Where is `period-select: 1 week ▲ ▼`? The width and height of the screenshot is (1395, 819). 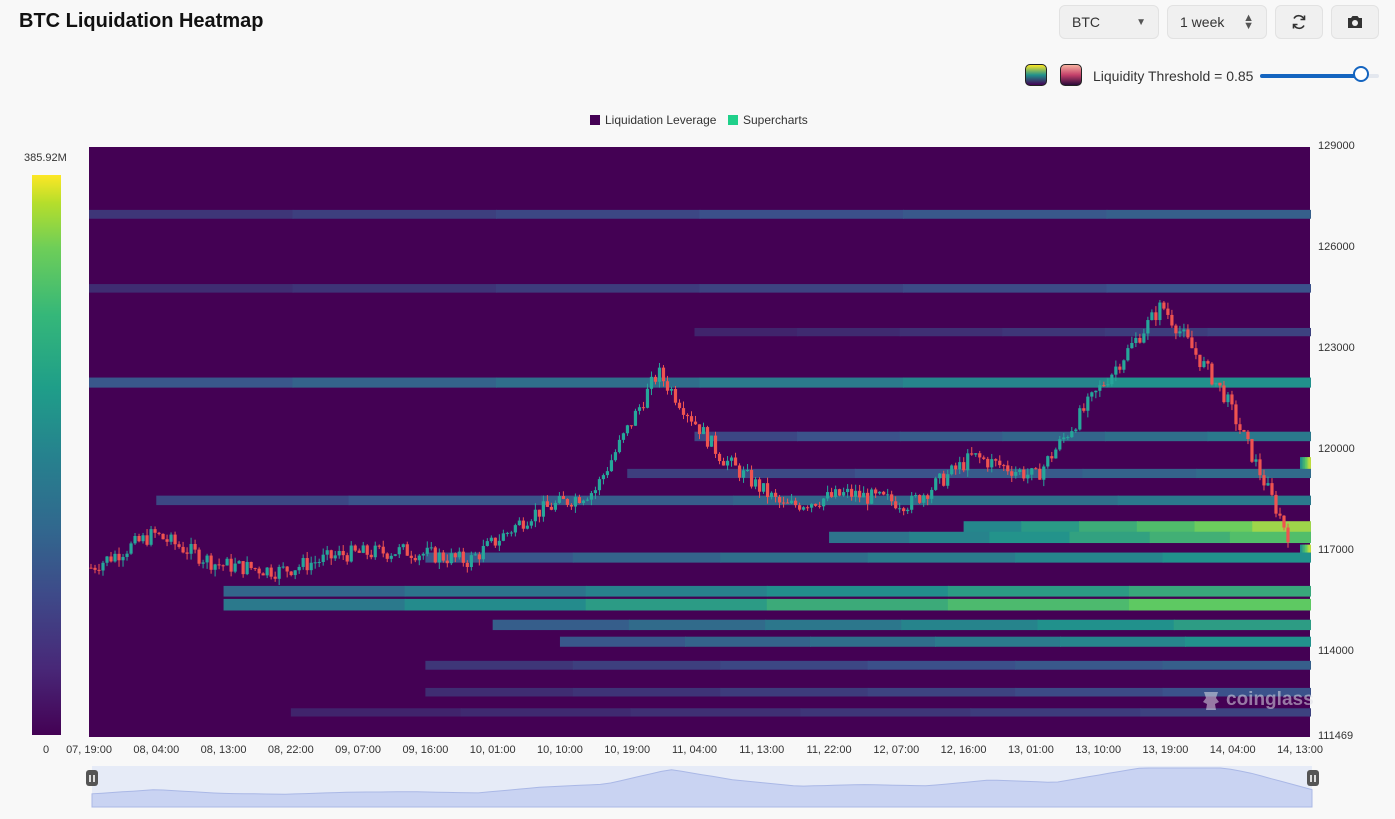 period-select: 1 week ▲ ▼ is located at coordinates (1217, 22).